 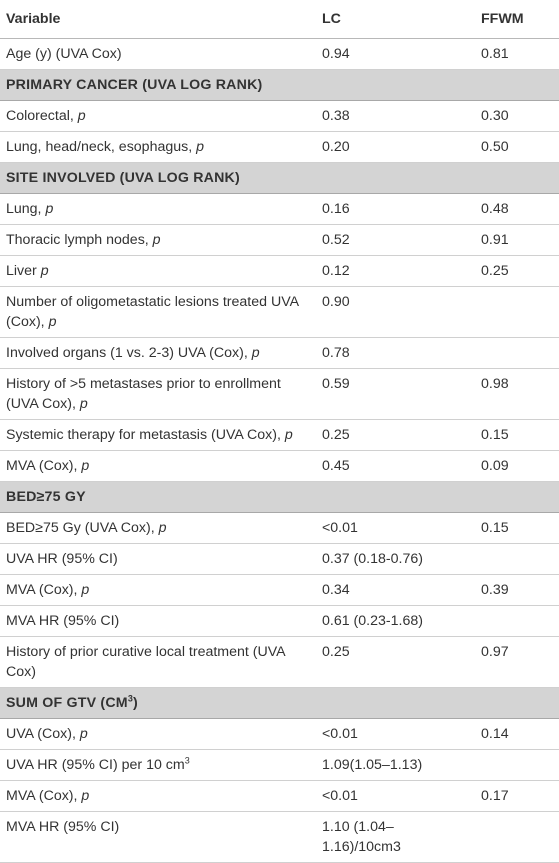 I want to click on lc-value: 1.10 (1.04–1.16)/10cm3, so click(x=395, y=837).